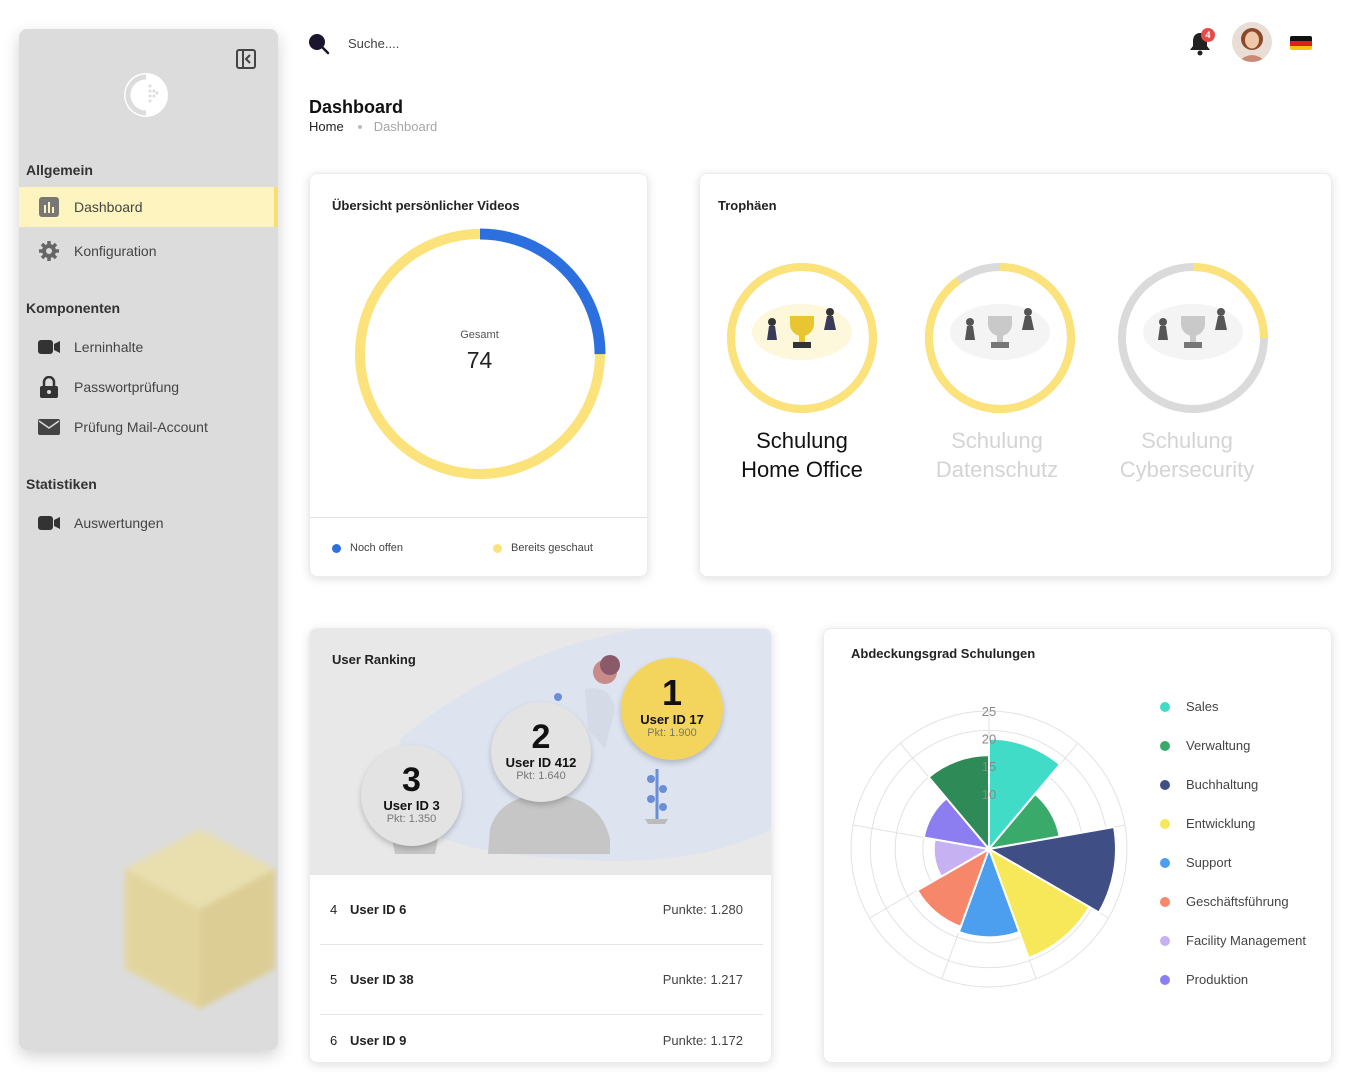  Describe the element at coordinates (672, 692) in the screenshot. I see `podium-rank-number: 1` at that location.